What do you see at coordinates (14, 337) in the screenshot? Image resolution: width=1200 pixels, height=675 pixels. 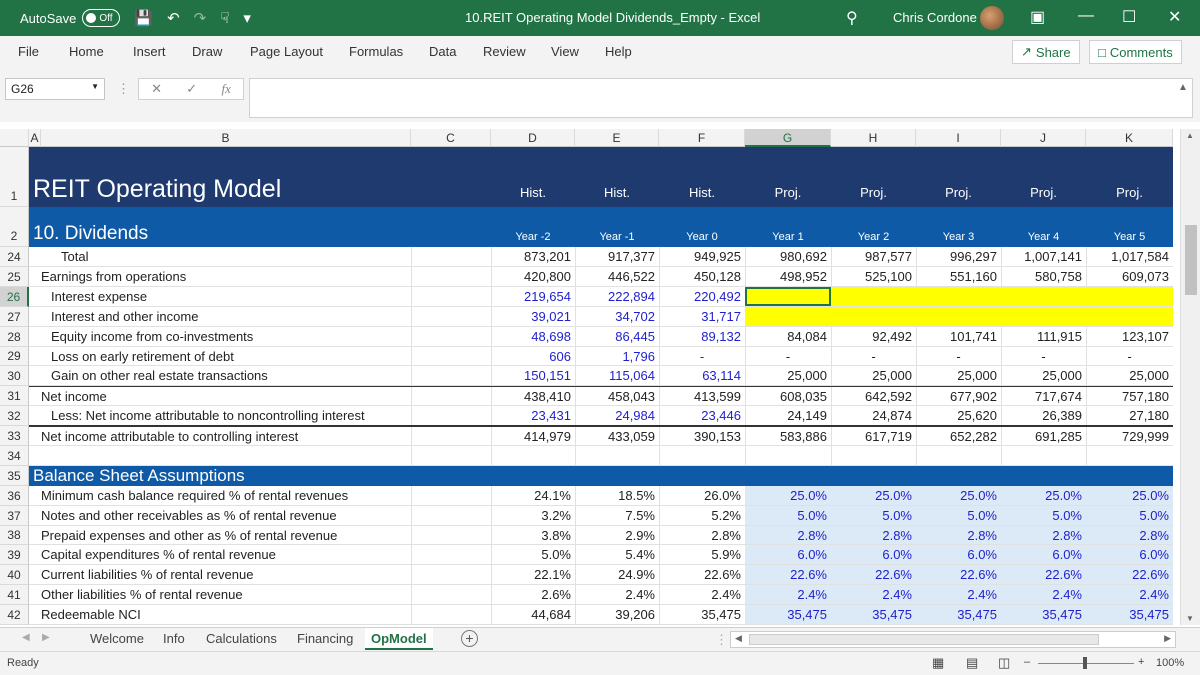 I see `row-header: 28` at bounding box center [14, 337].